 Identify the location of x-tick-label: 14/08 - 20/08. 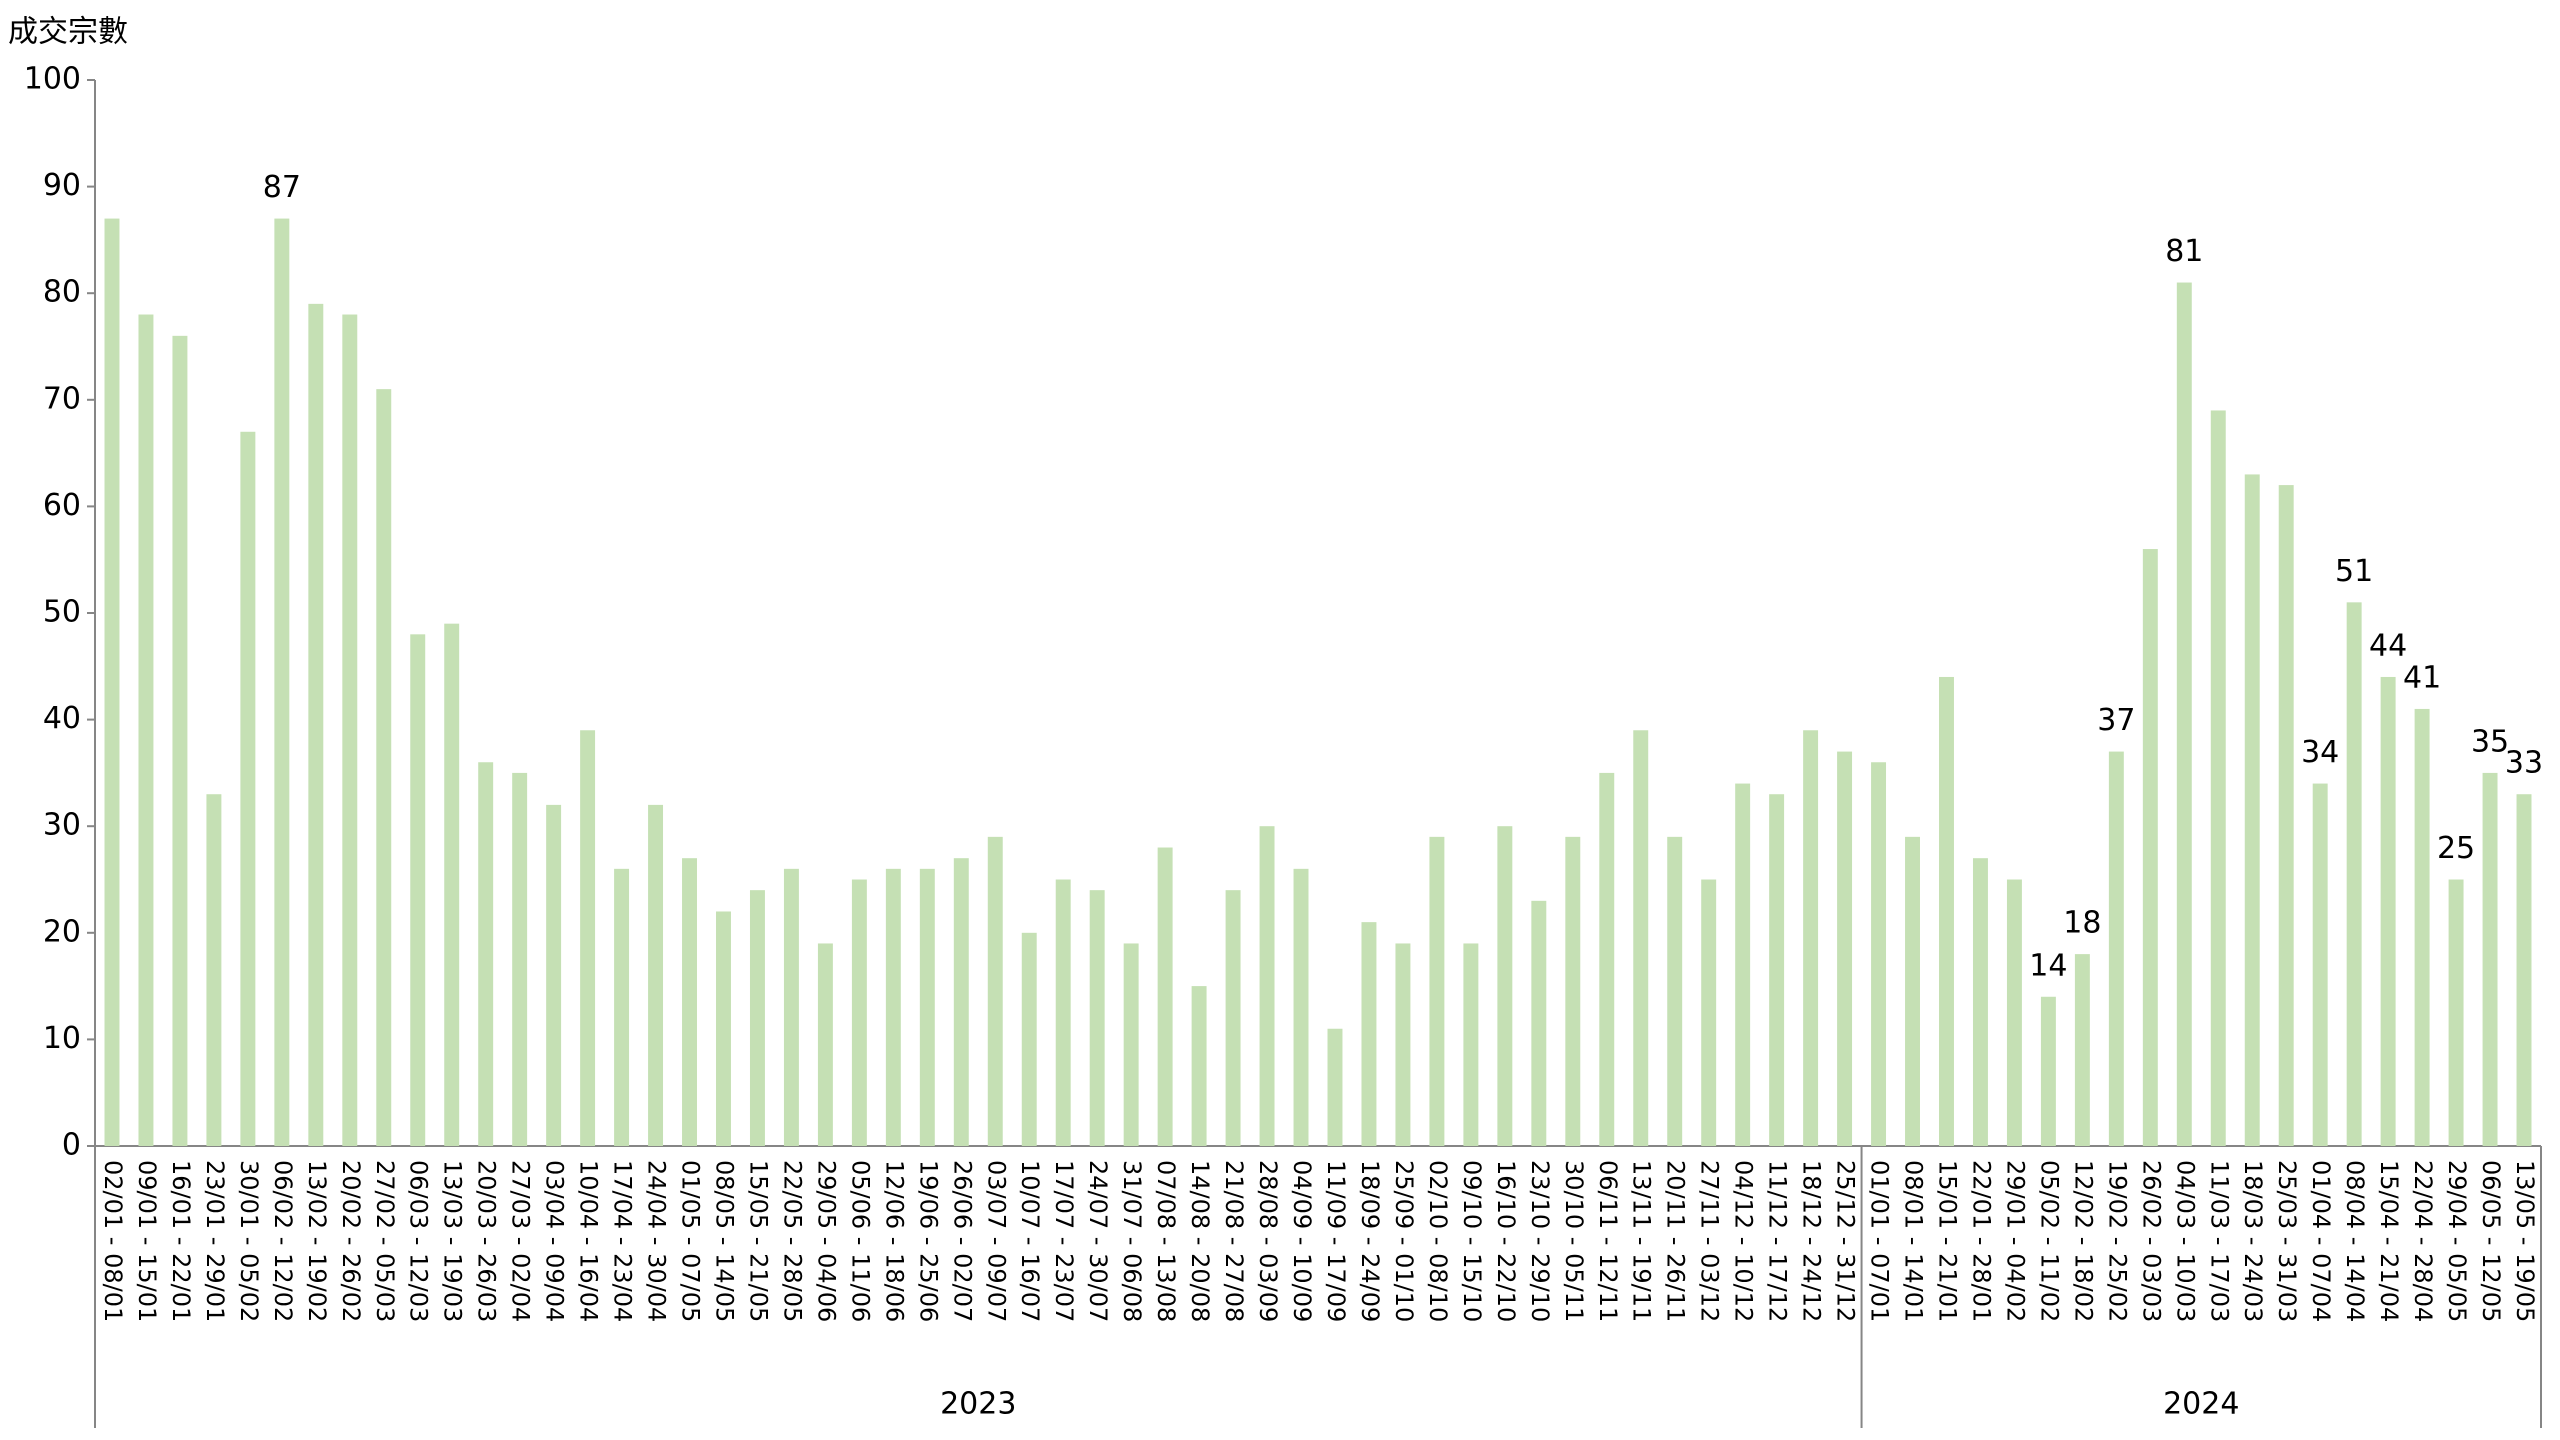
(1200, 1241).